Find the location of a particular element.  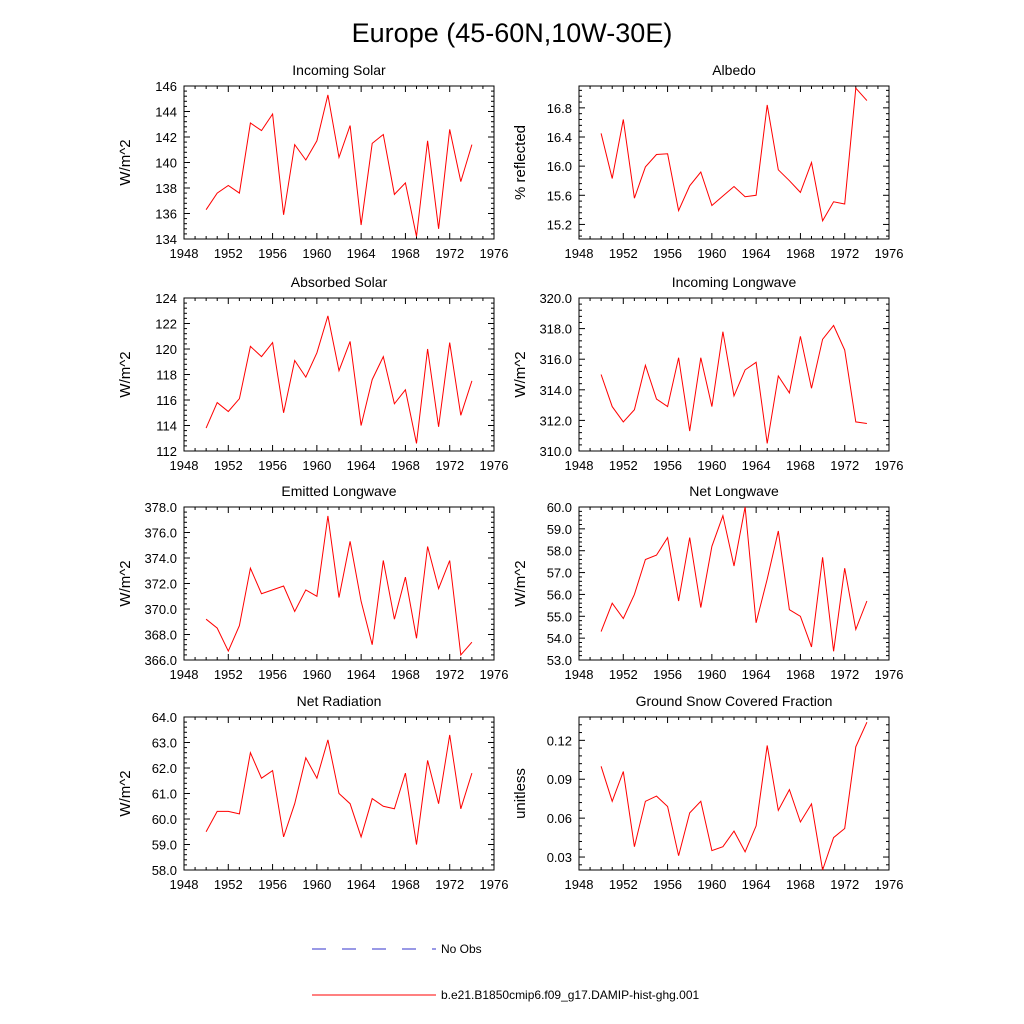

albedo-x-tick-label: 1948 is located at coordinates (579, 253).